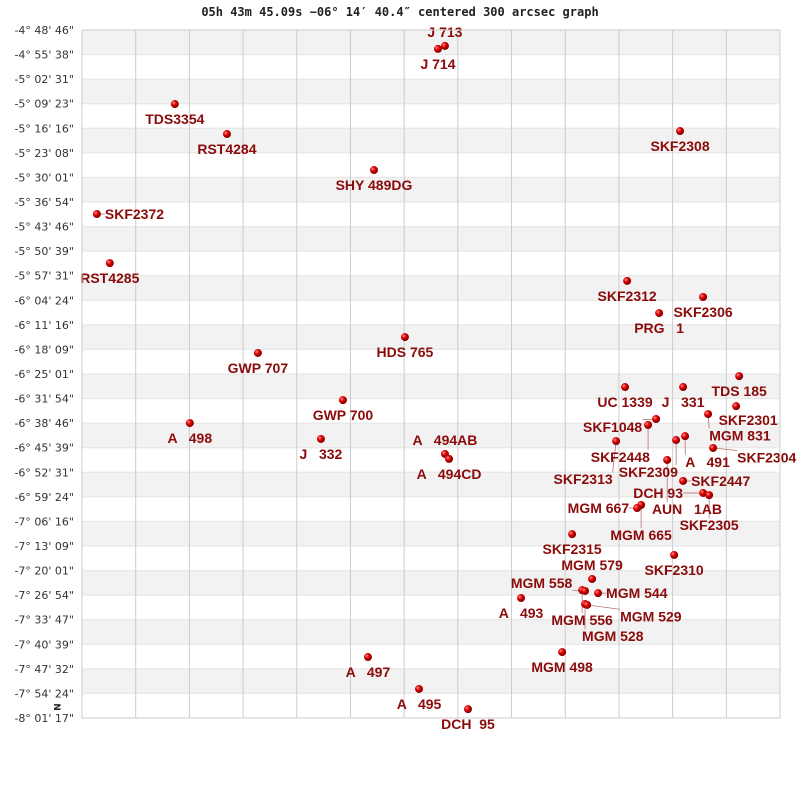  What do you see at coordinates (44, 620) in the screenshot?
I see `y-tick-label: -7° 33' 47"` at bounding box center [44, 620].